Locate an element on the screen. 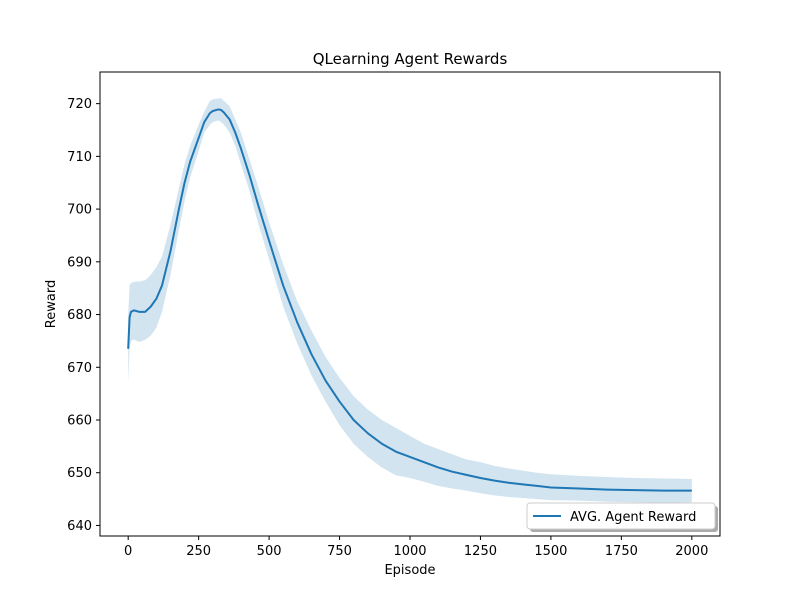 The image size is (800, 600). x-tick-label: 2000 is located at coordinates (691, 551).